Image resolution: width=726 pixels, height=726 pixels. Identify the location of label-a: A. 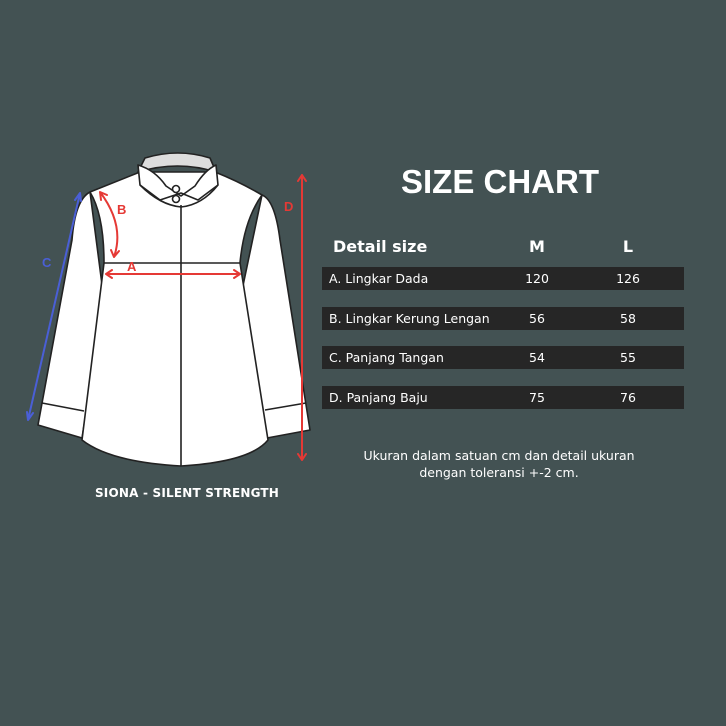
(132, 266).